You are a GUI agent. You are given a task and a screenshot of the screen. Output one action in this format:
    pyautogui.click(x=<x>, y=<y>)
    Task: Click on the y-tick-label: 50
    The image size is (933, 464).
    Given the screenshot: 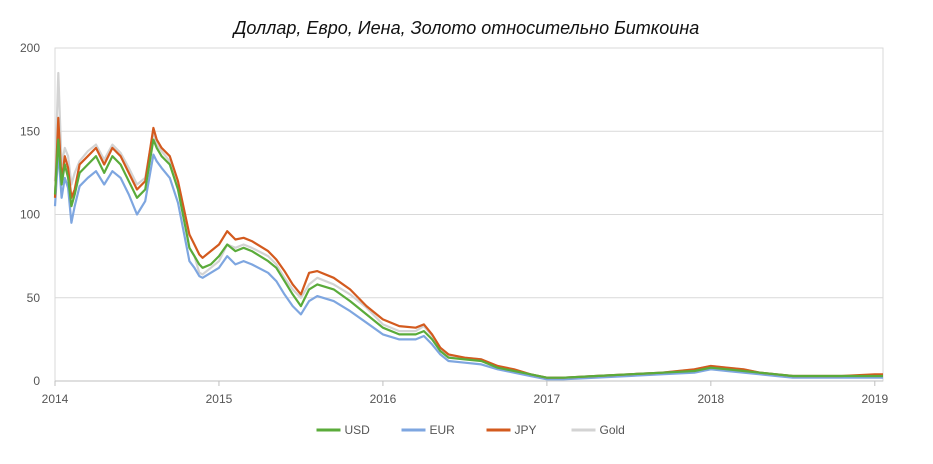 What is the action you would take?
    pyautogui.click(x=34, y=298)
    